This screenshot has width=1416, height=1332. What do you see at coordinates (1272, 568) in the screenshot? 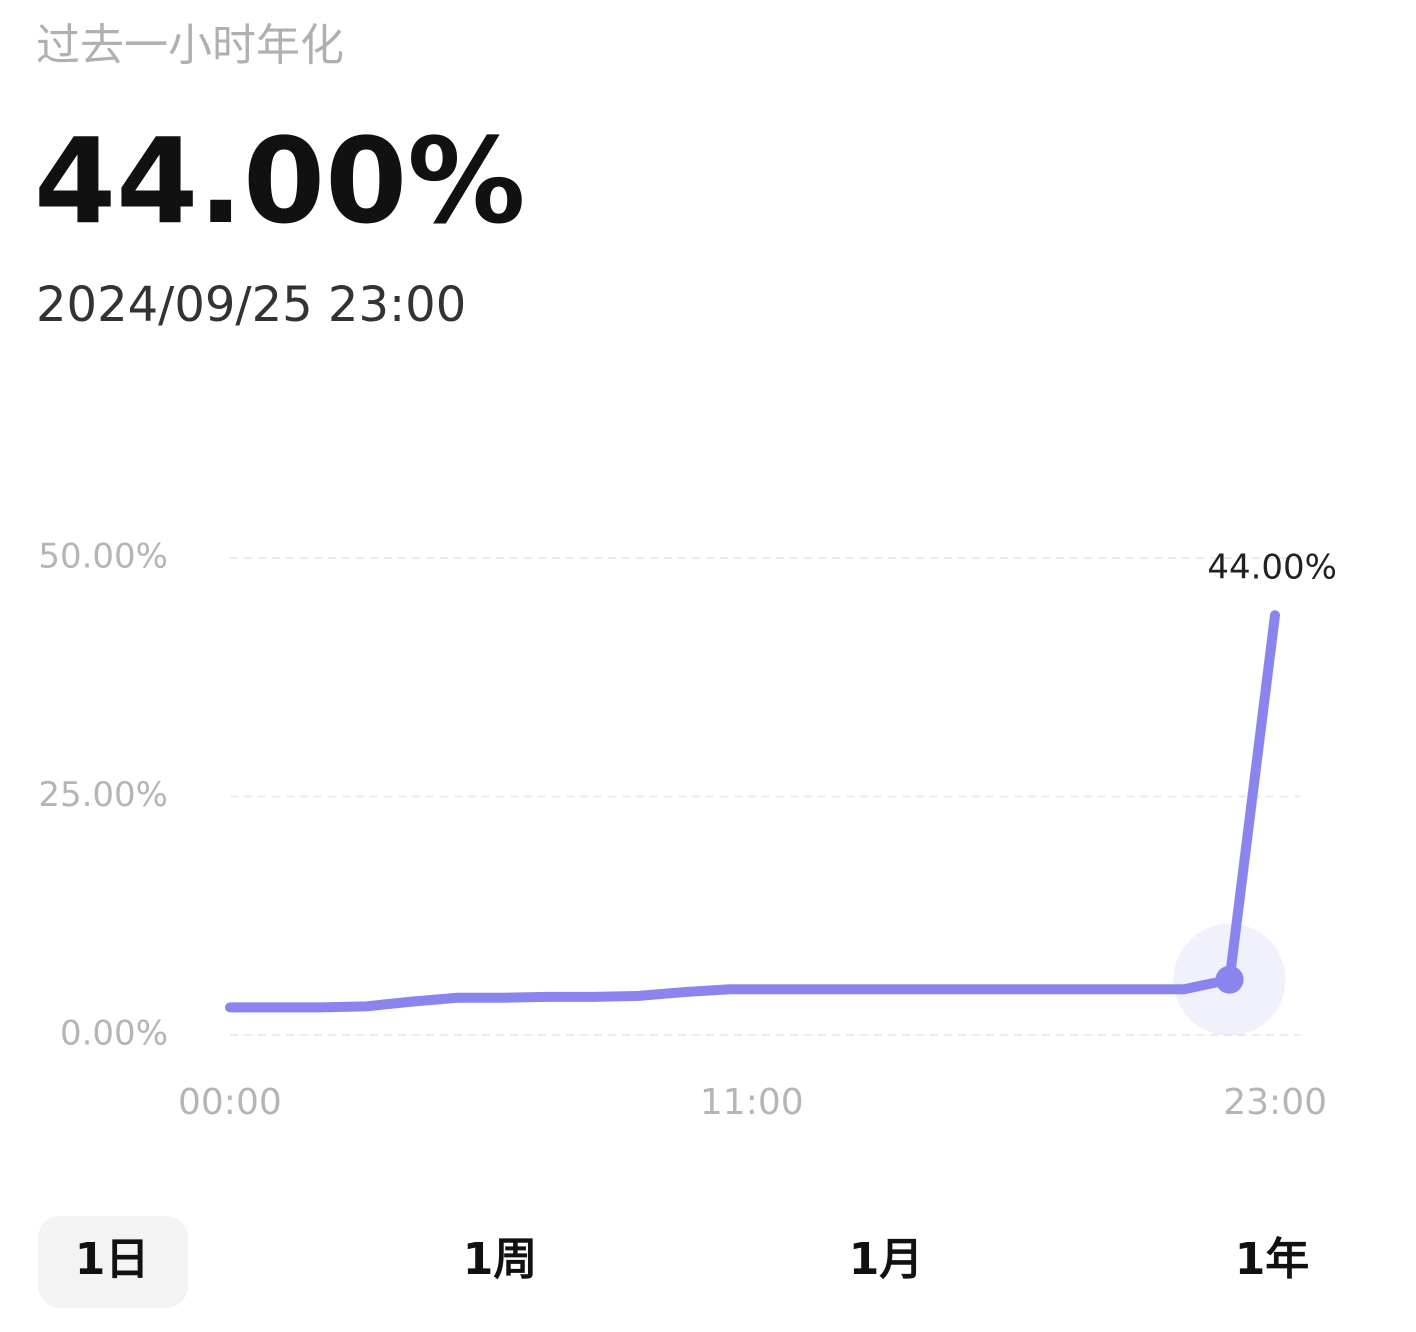
I see `annotation: 44.00%` at bounding box center [1272, 568].